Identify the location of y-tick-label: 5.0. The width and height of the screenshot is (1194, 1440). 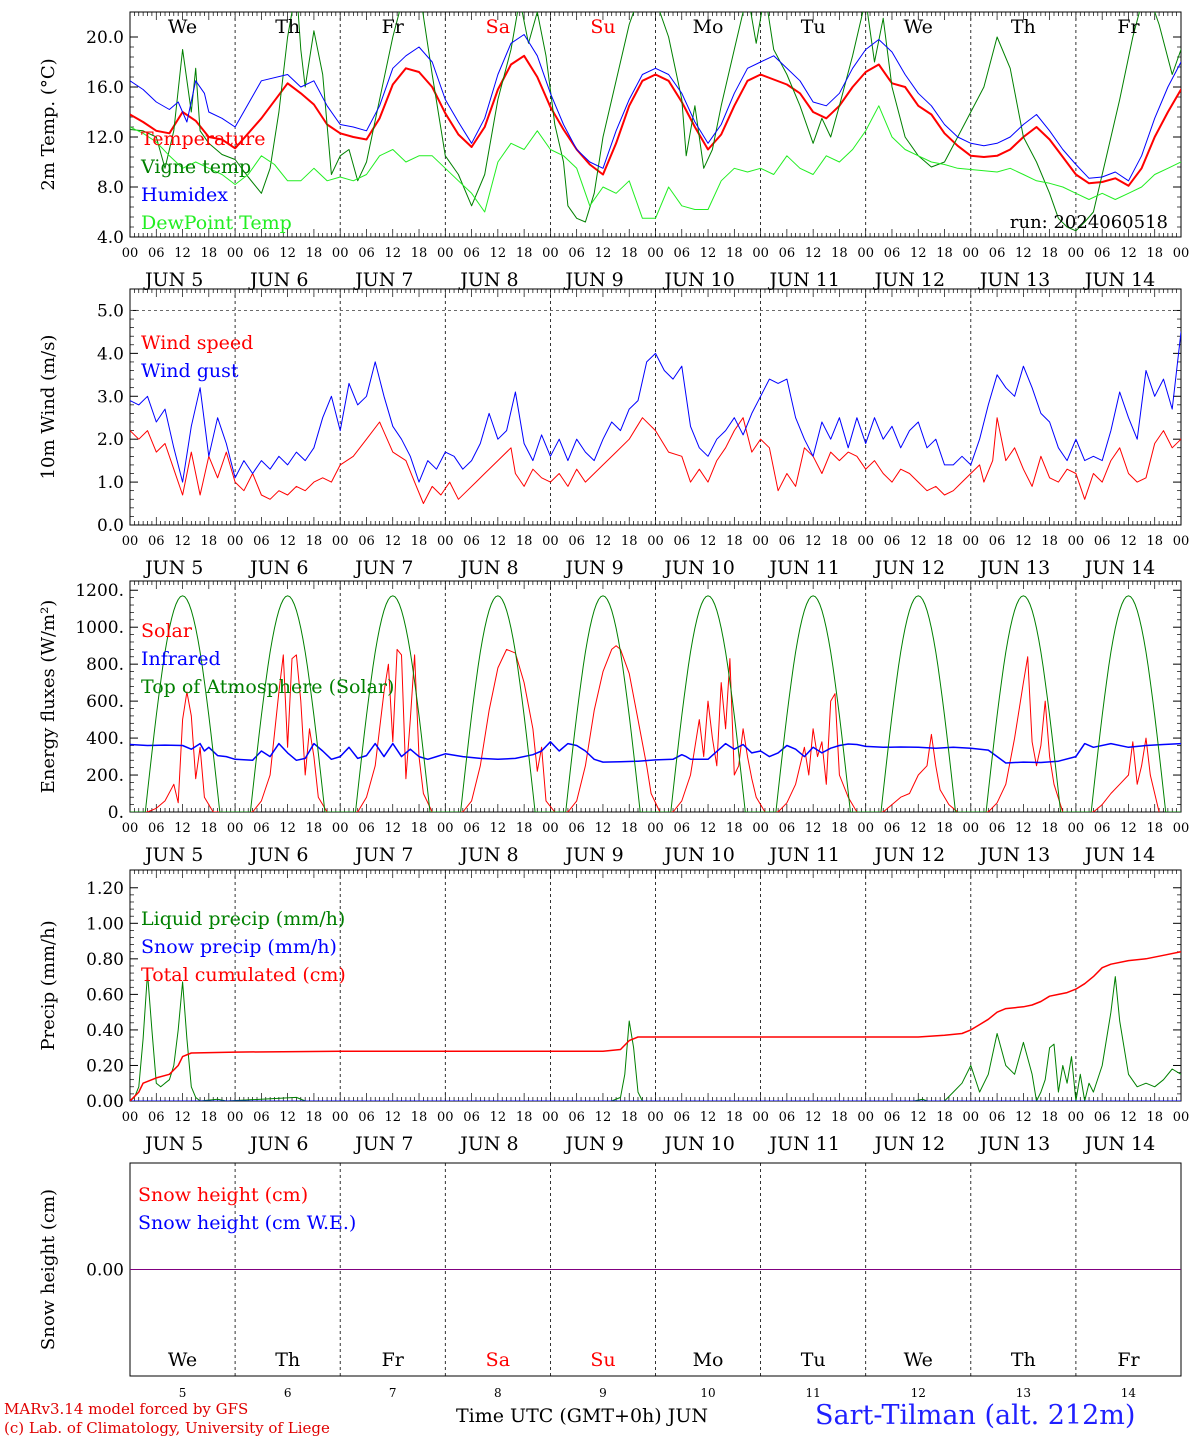
(110, 311).